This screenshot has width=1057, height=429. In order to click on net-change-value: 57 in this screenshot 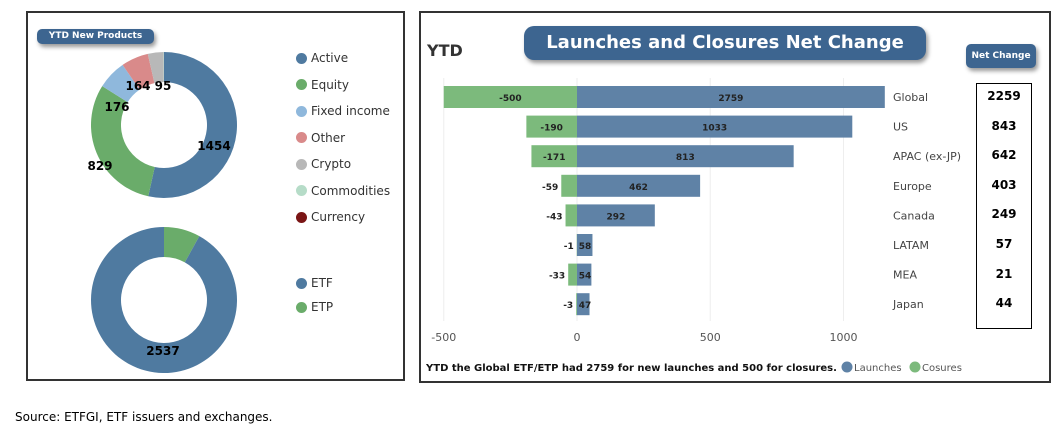, I will do `click(1004, 244)`.